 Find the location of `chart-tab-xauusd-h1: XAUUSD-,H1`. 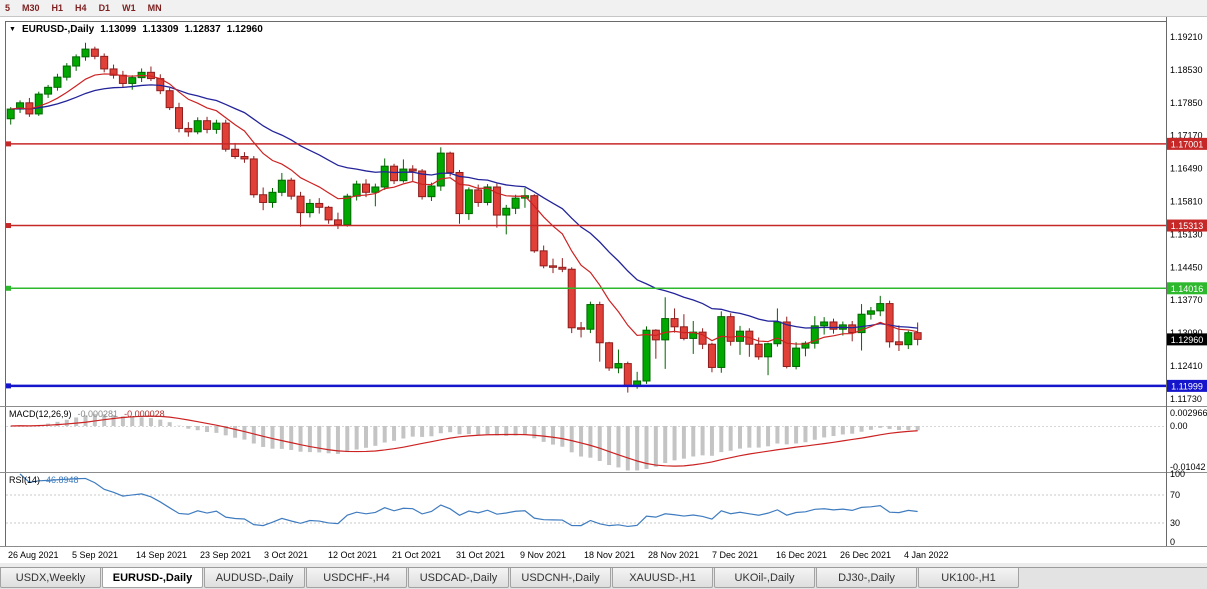

chart-tab-xauusd-h1: XAUUSD-,H1 is located at coordinates (662, 578).